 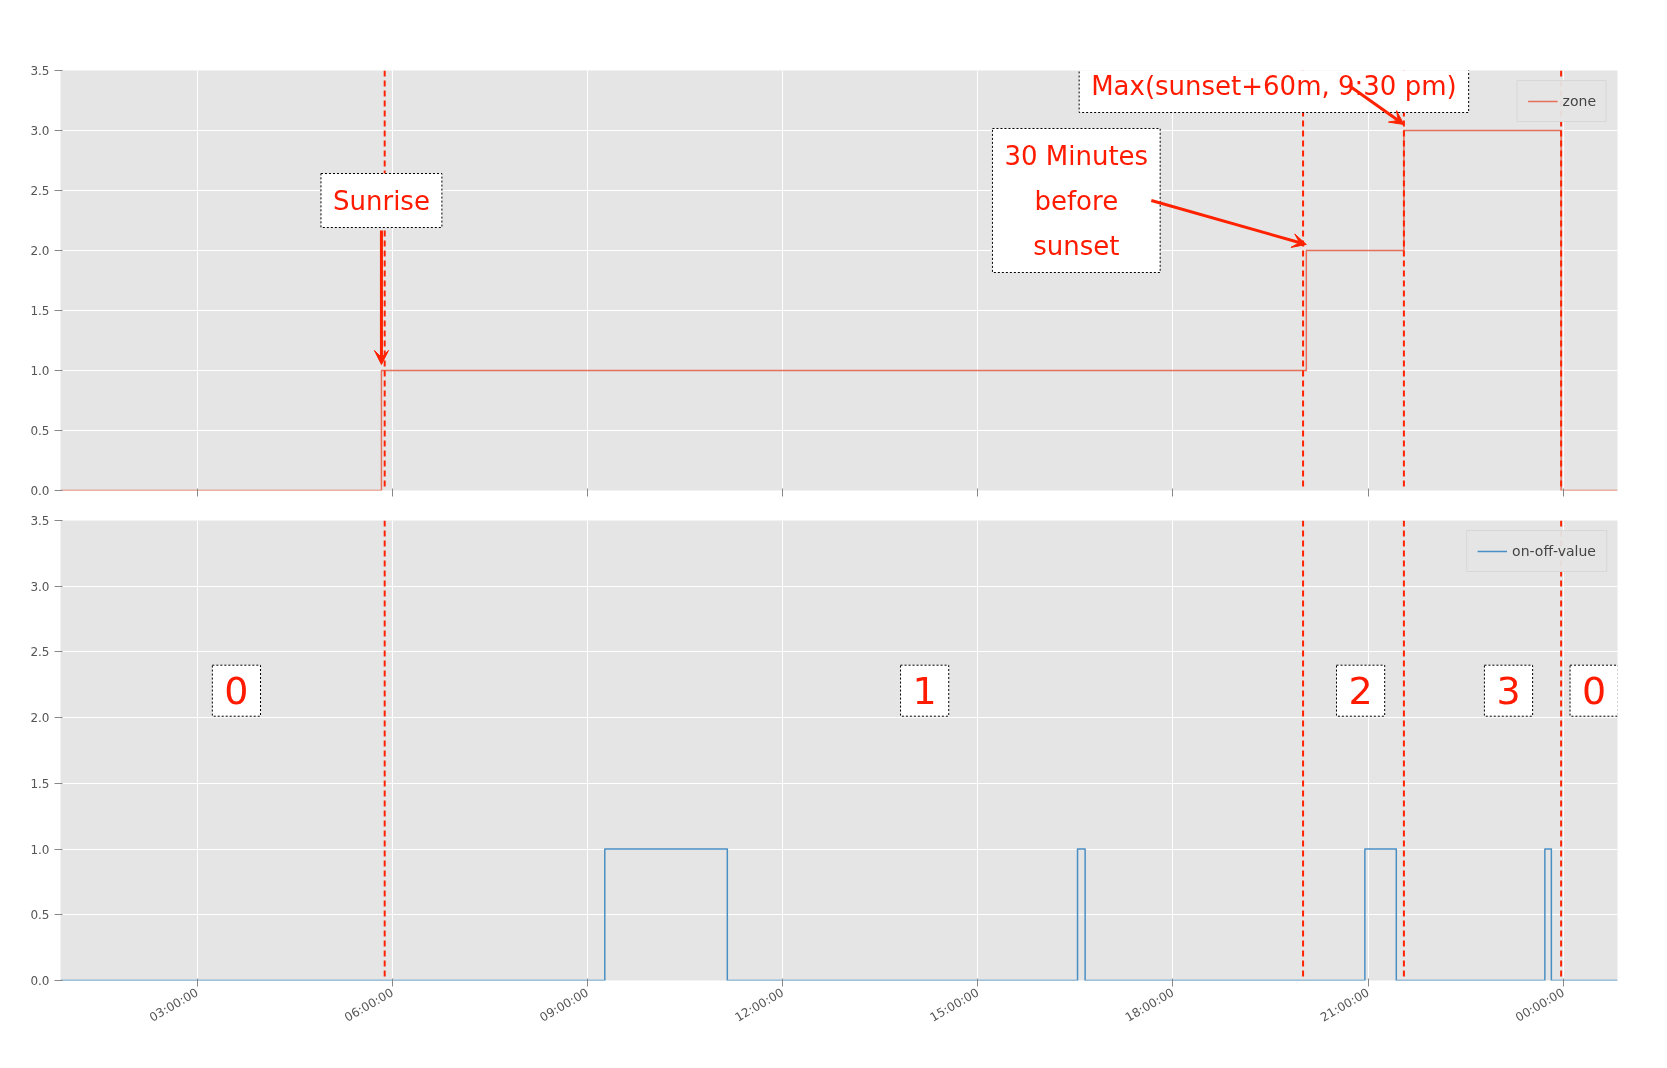 What do you see at coordinates (1360, 691) in the screenshot?
I see `annotation: 2` at bounding box center [1360, 691].